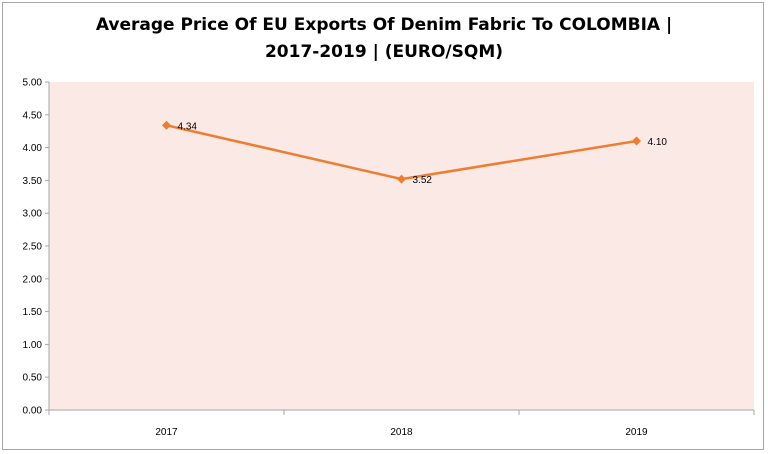 Image resolution: width=768 pixels, height=454 pixels. What do you see at coordinates (33, 411) in the screenshot?
I see `y-tick-label: 0.00` at bounding box center [33, 411].